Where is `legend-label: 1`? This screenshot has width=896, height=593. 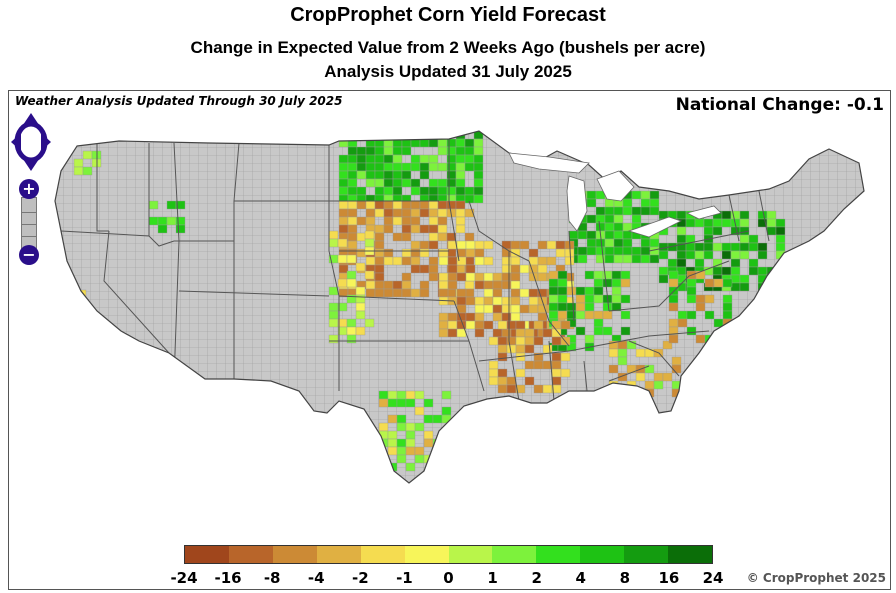
legend-label: 1 is located at coordinates (492, 578).